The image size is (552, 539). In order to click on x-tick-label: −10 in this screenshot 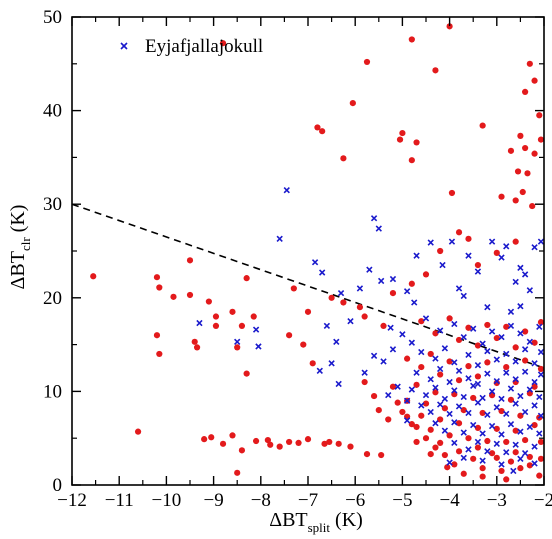, I will do `click(167, 500)`.